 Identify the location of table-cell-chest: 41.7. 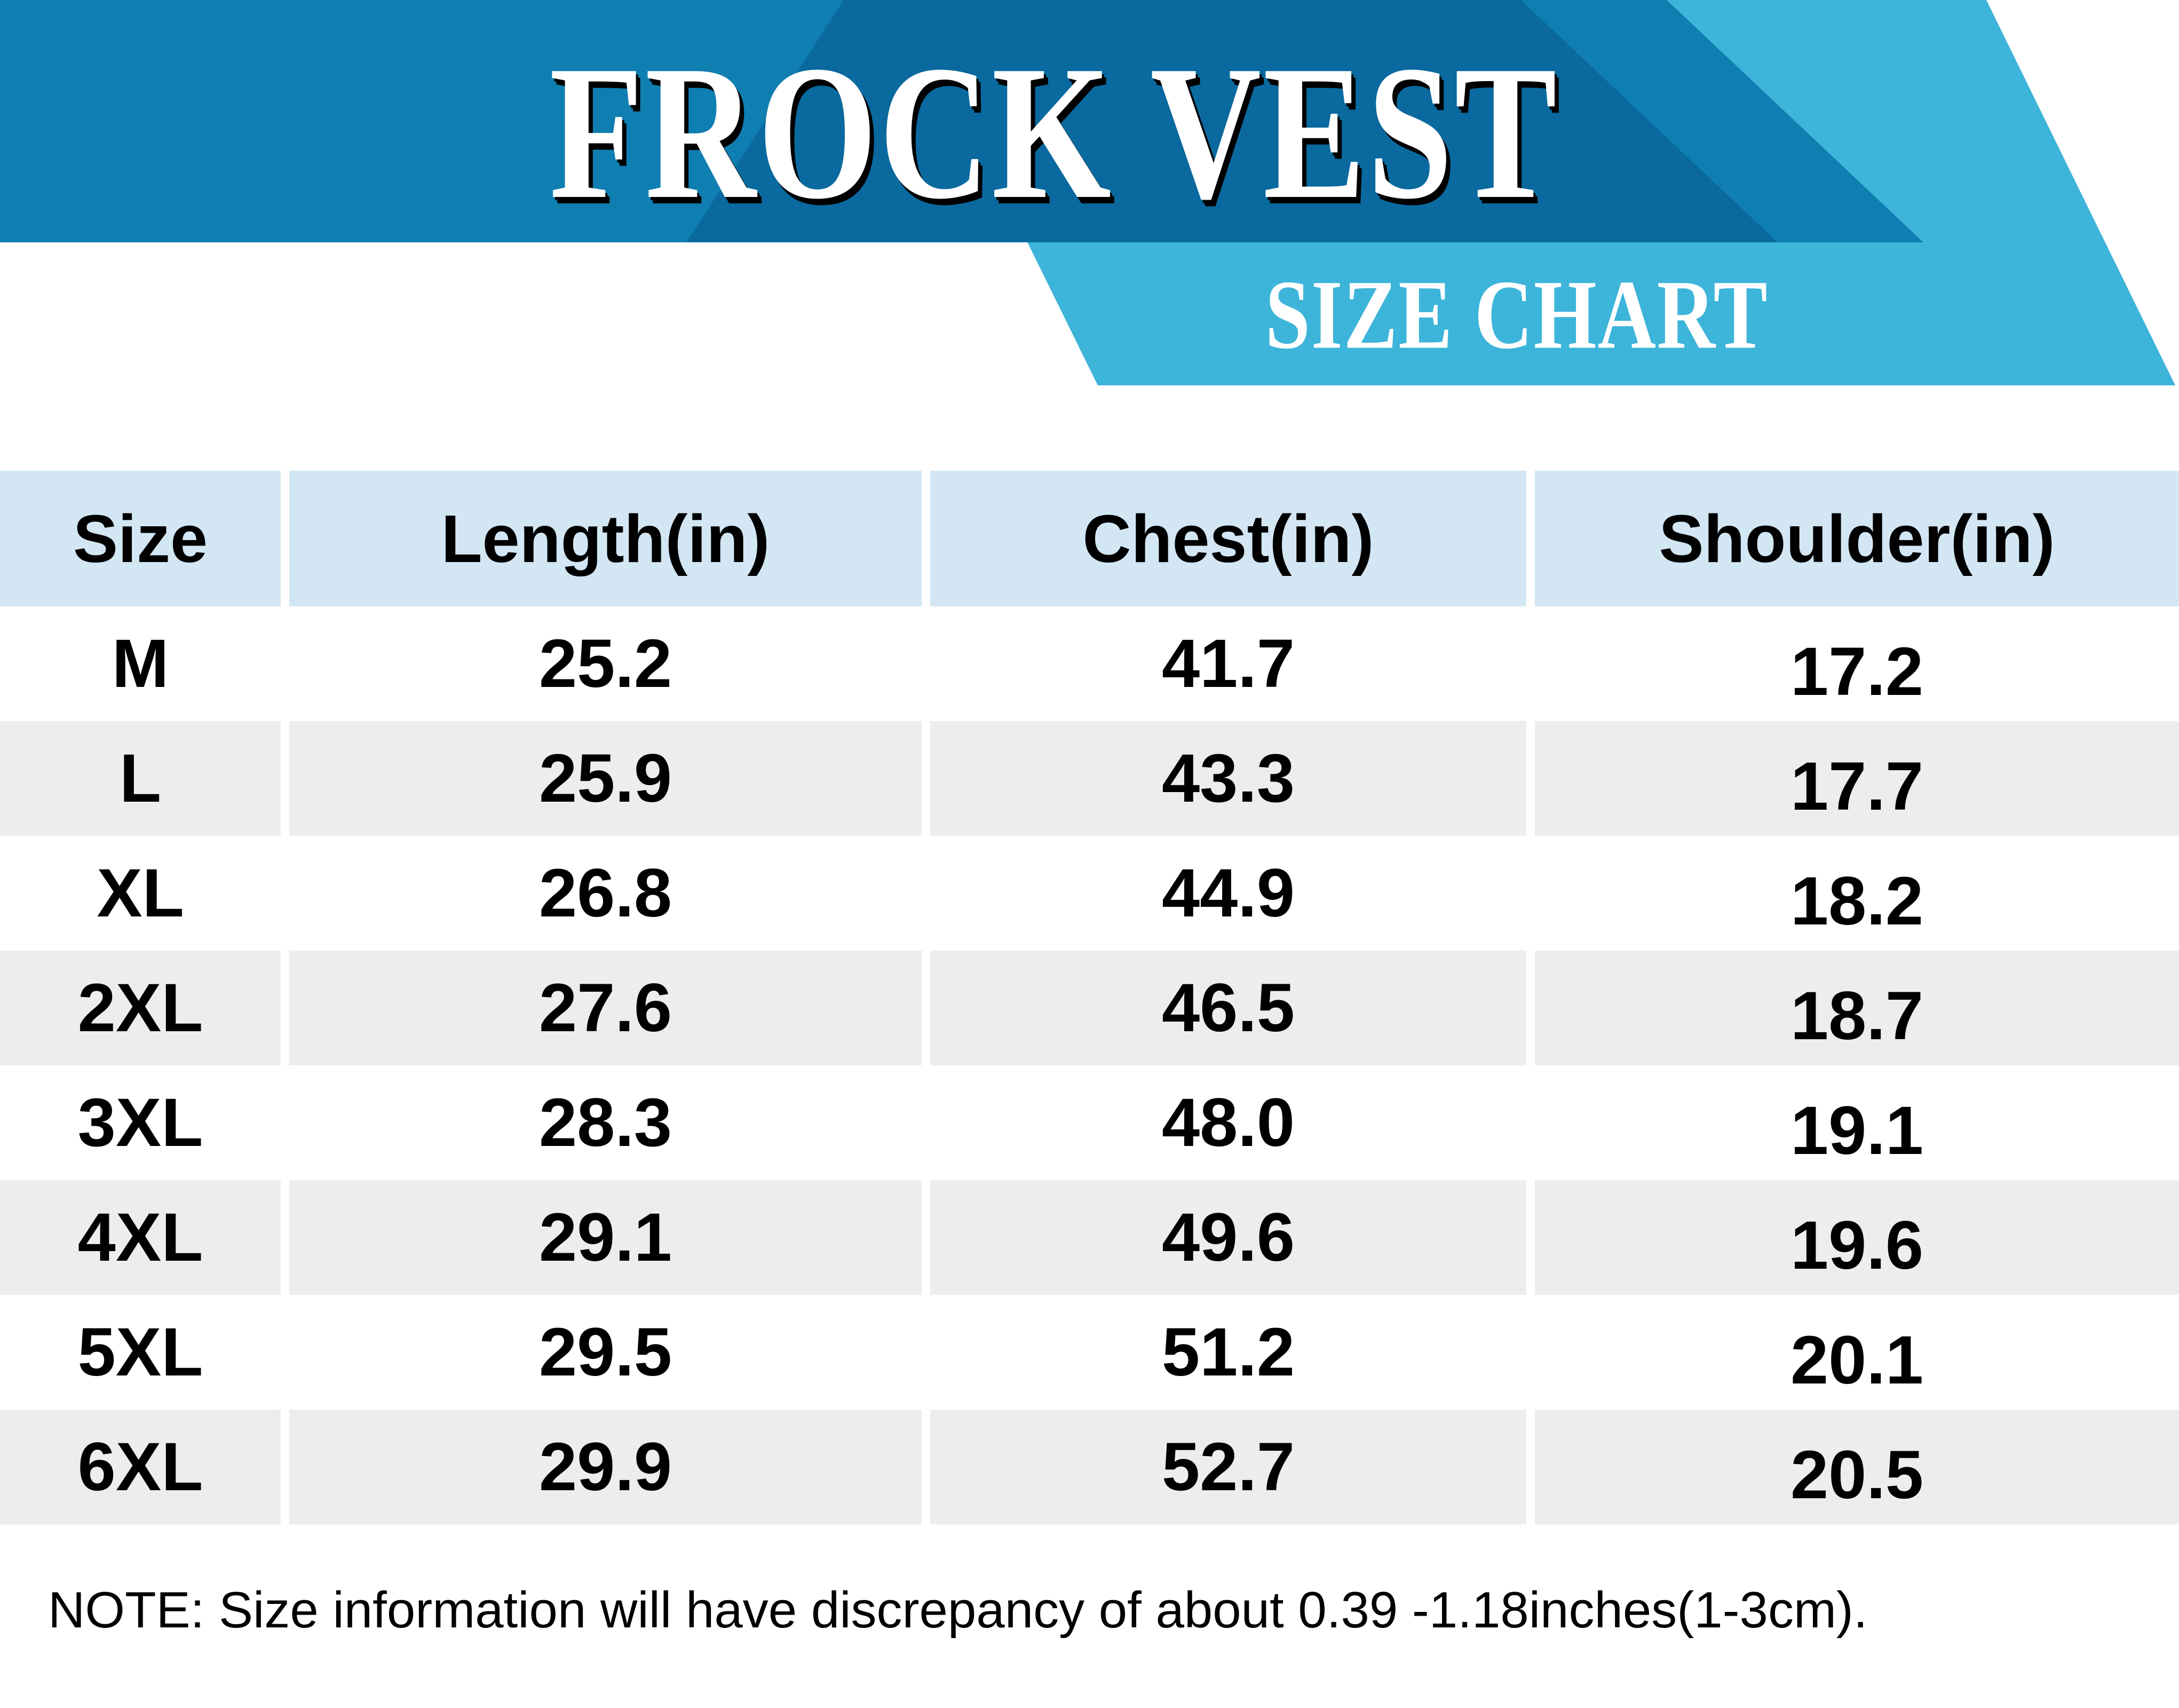
(1228, 663).